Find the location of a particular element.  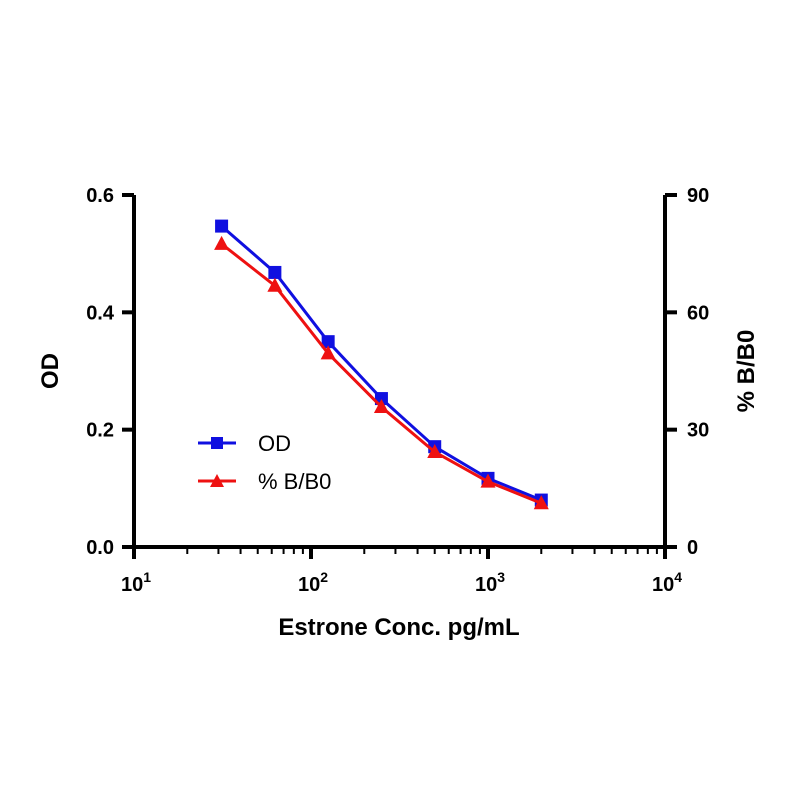

legend-od-marker is located at coordinates (217, 443).